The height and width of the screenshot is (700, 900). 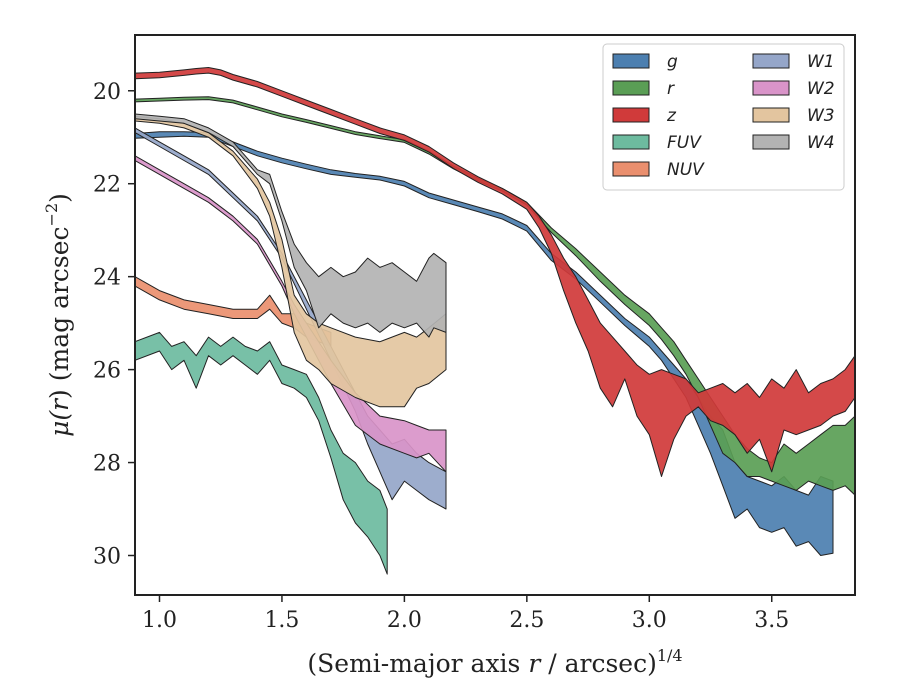 What do you see at coordinates (261, 453) in the screenshot?
I see `band-fuv` at bounding box center [261, 453].